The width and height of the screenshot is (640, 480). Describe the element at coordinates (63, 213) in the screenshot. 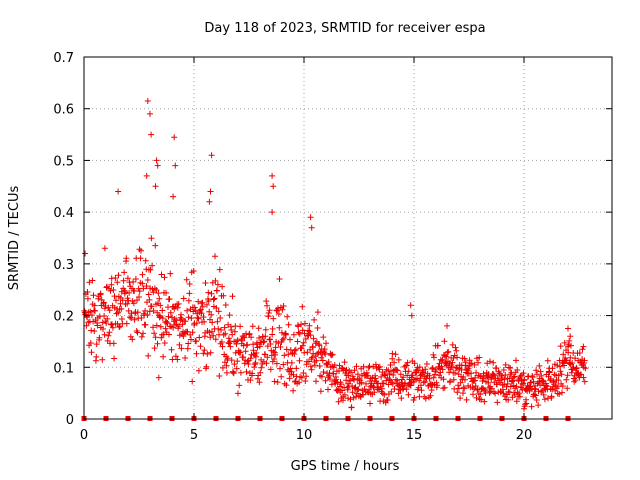

I see `y-tick-label: 0.4` at that location.